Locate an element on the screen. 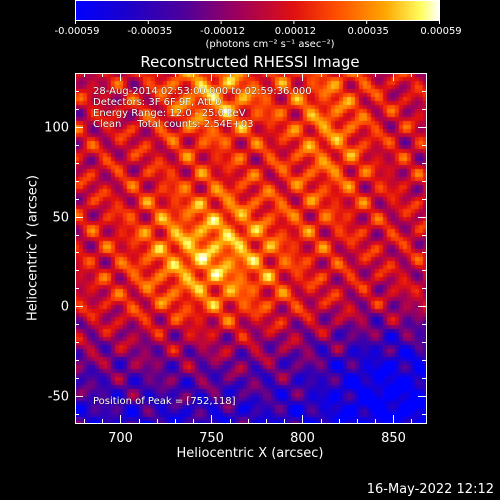 Image resolution: width=500 pixels, height=500 pixels. colorbar-tick-label: -0.00035 is located at coordinates (150, 31).